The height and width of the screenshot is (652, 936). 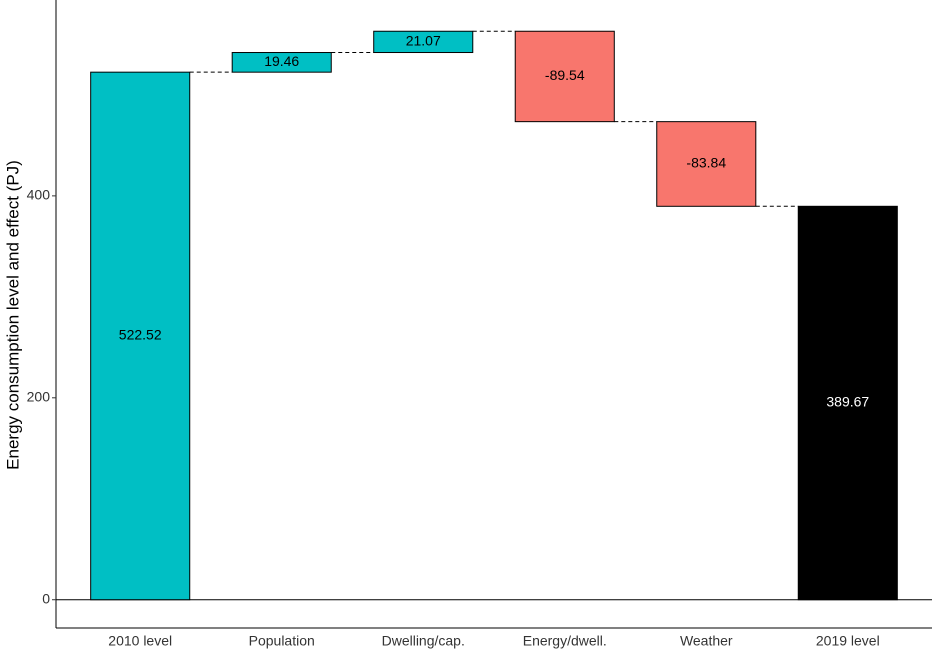 I want to click on value-label: 389.67, so click(x=847, y=402).